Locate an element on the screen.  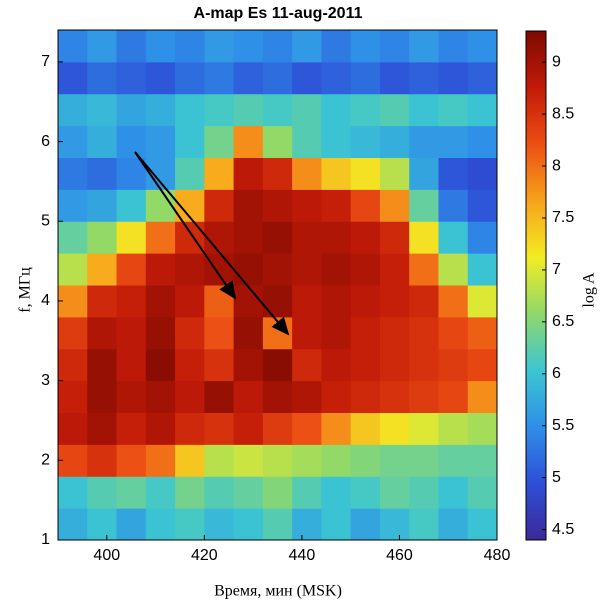
colorbar-tick-label: 6 is located at coordinates (556, 373).